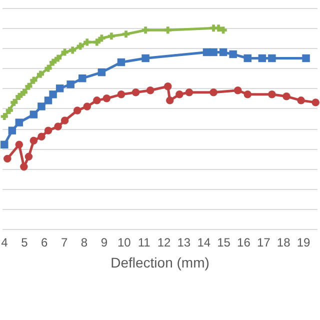 The image size is (320, 320). I want to click on x-tick-label: 9, so click(104, 243).